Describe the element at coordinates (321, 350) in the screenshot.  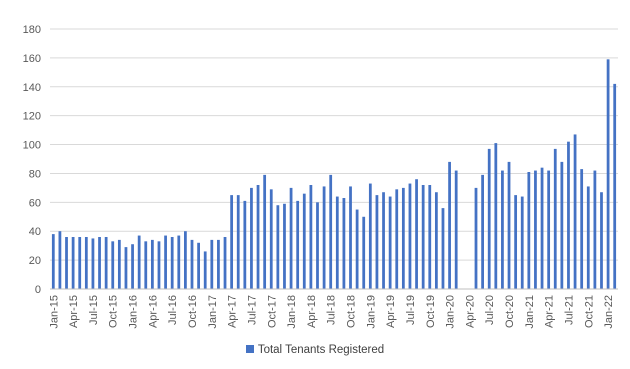
I see `legend-label: Total Tenants Registered` at that location.